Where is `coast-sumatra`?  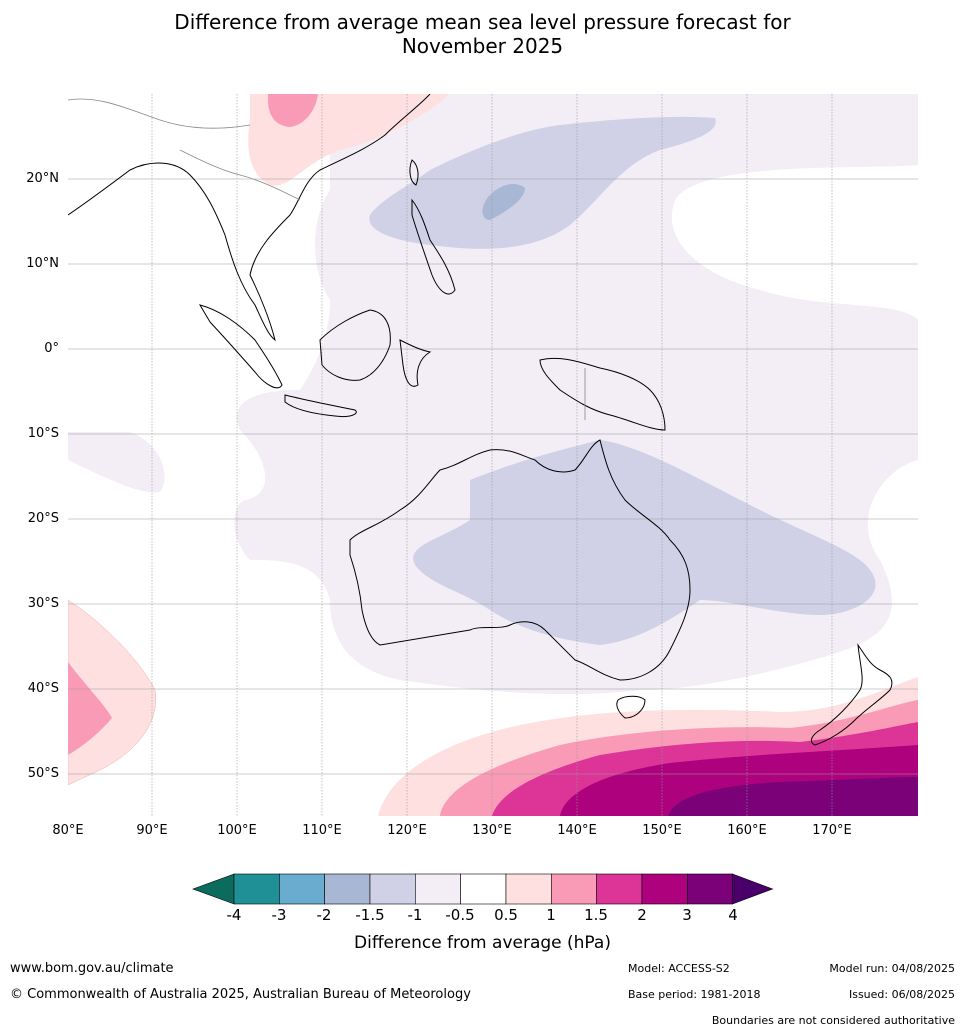 coast-sumatra is located at coordinates (240, 346).